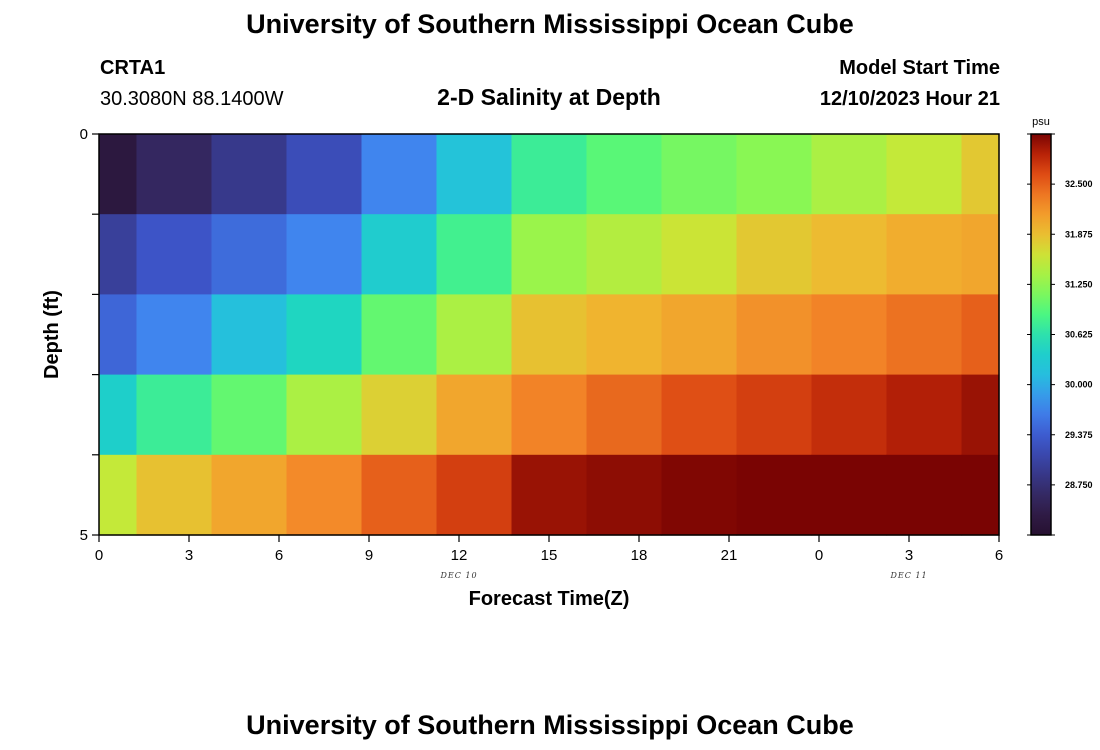  What do you see at coordinates (52, 334) in the screenshot?
I see `y-axis-title: Depth (ft)` at bounding box center [52, 334].